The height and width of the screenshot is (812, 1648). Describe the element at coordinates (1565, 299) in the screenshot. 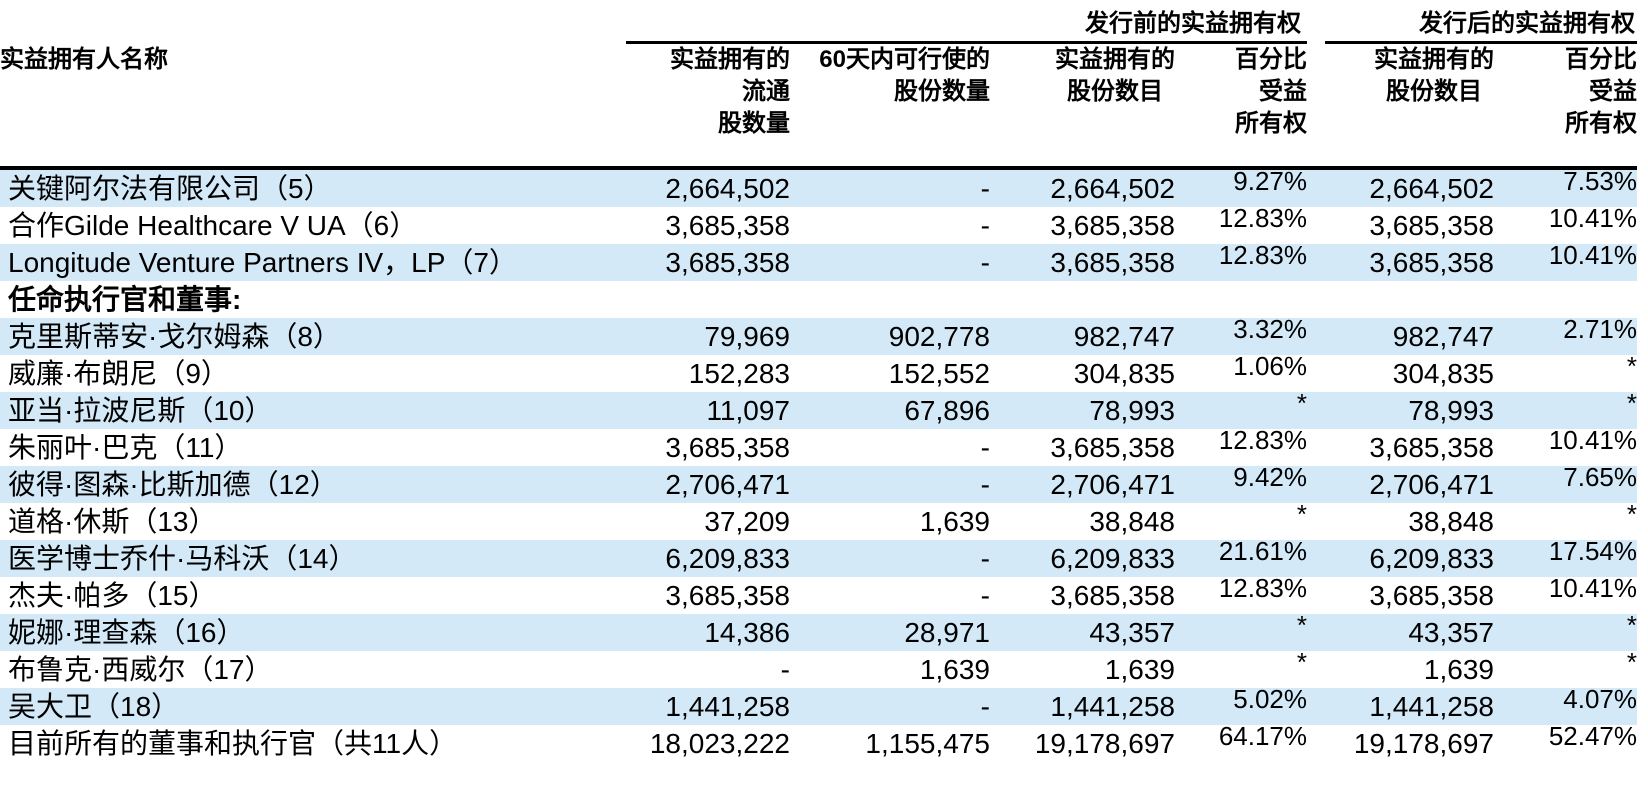

I see `percent-ownership-cell` at that location.